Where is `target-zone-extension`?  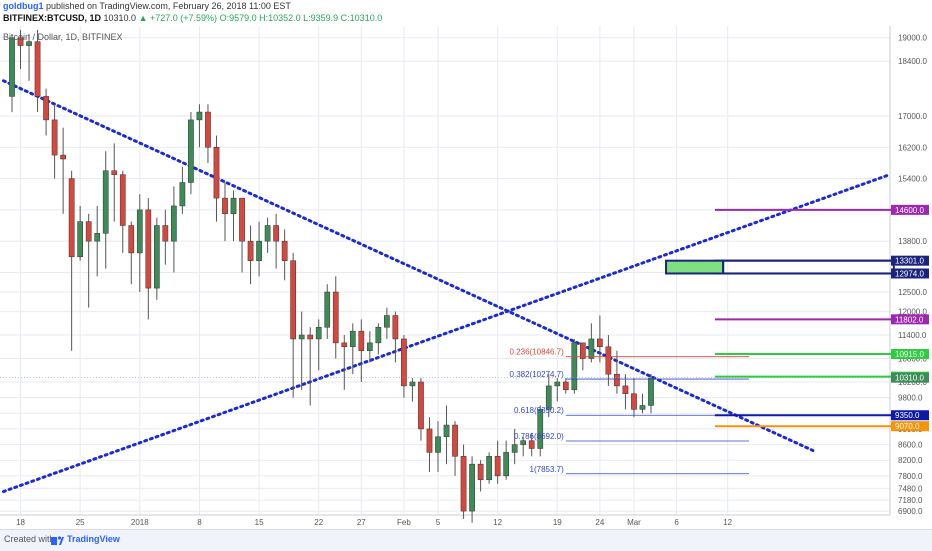
target-zone-extension is located at coordinates (808, 267).